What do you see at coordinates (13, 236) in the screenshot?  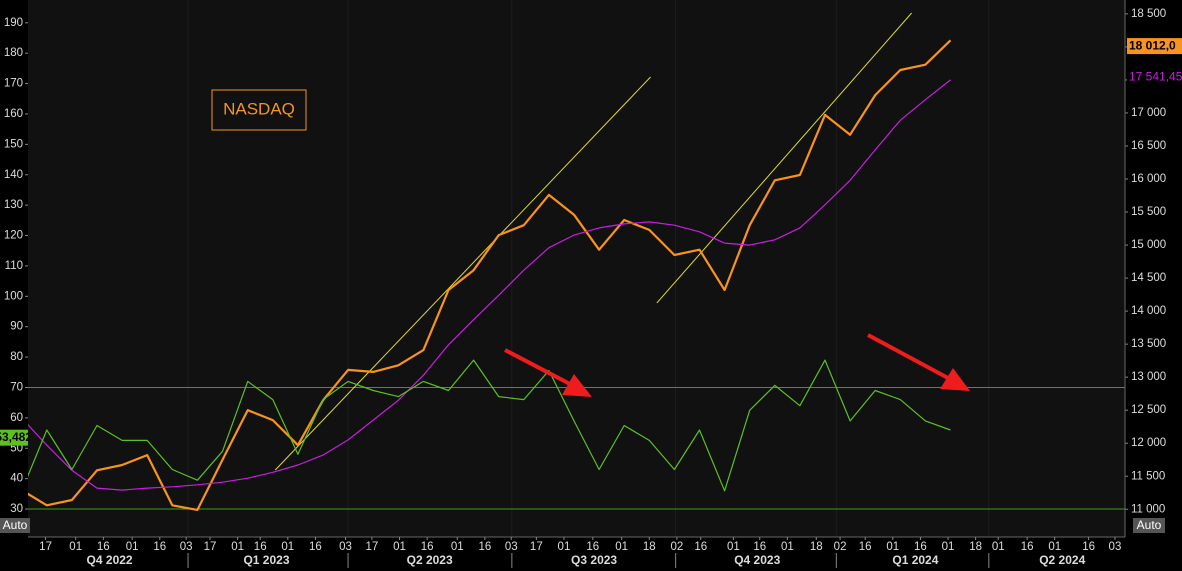 I see `y-tick-label: 120` at bounding box center [13, 236].